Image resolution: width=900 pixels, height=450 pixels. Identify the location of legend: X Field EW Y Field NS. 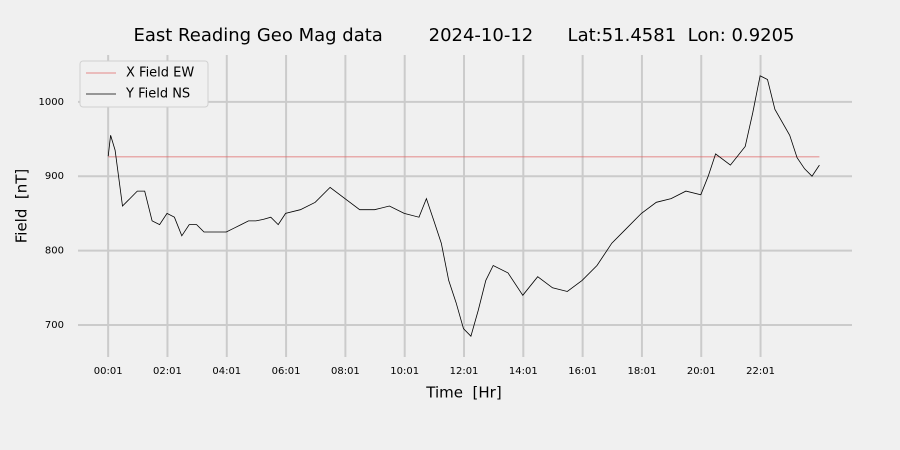
(144, 84).